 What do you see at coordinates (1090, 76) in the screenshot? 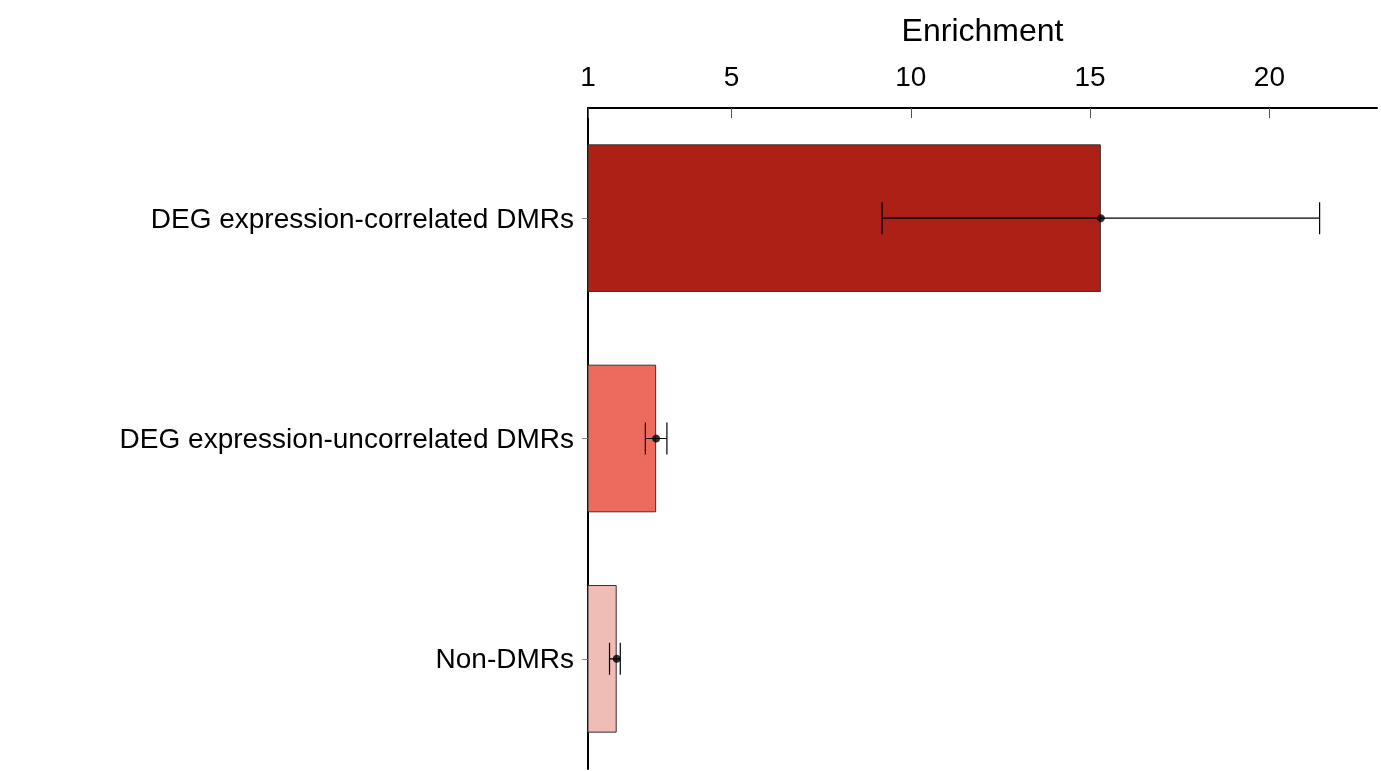
I see `x-tick-label: 15` at bounding box center [1090, 76].